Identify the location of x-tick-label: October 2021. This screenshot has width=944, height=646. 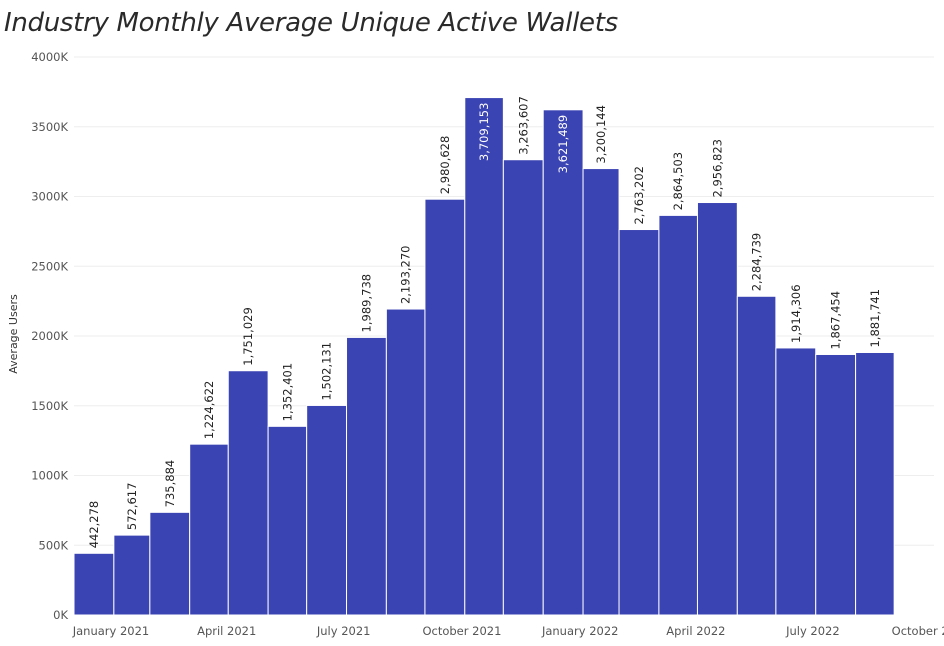
(461, 631).